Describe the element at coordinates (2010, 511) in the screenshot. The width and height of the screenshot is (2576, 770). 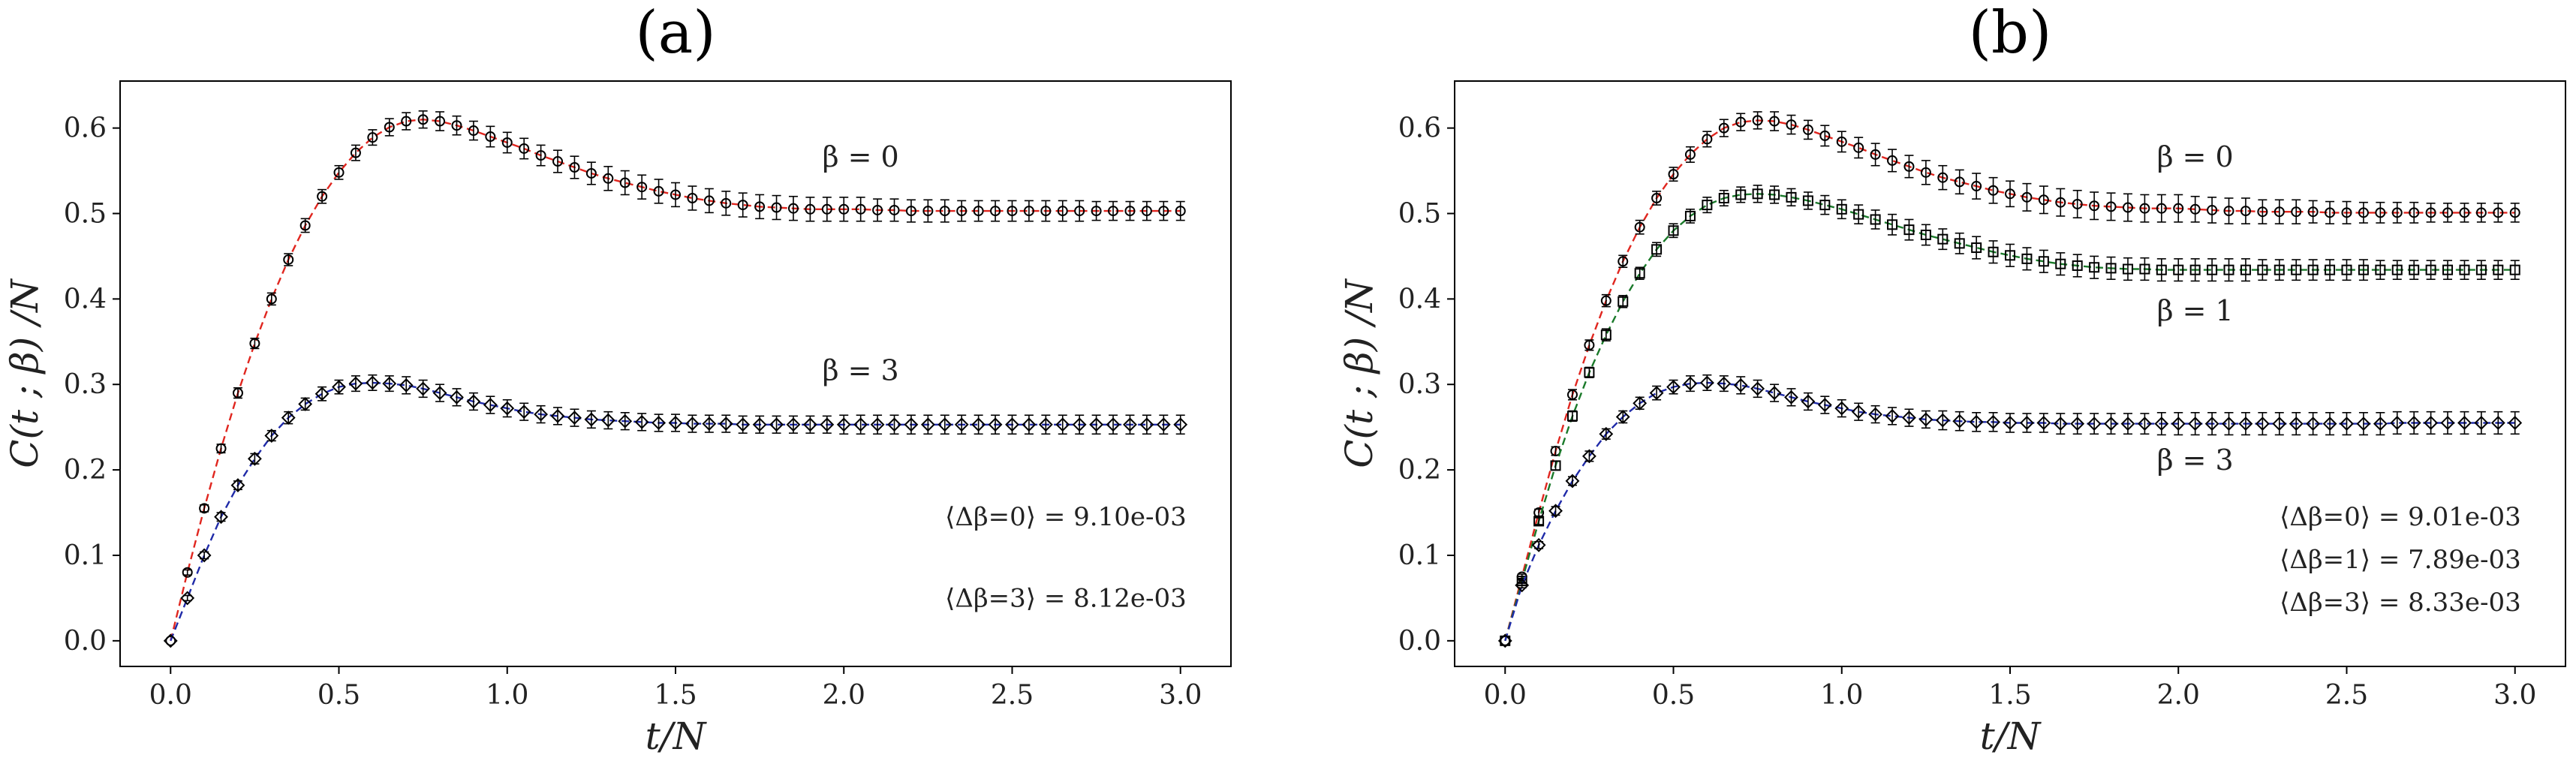
I see `series-2: β = 3` at that location.